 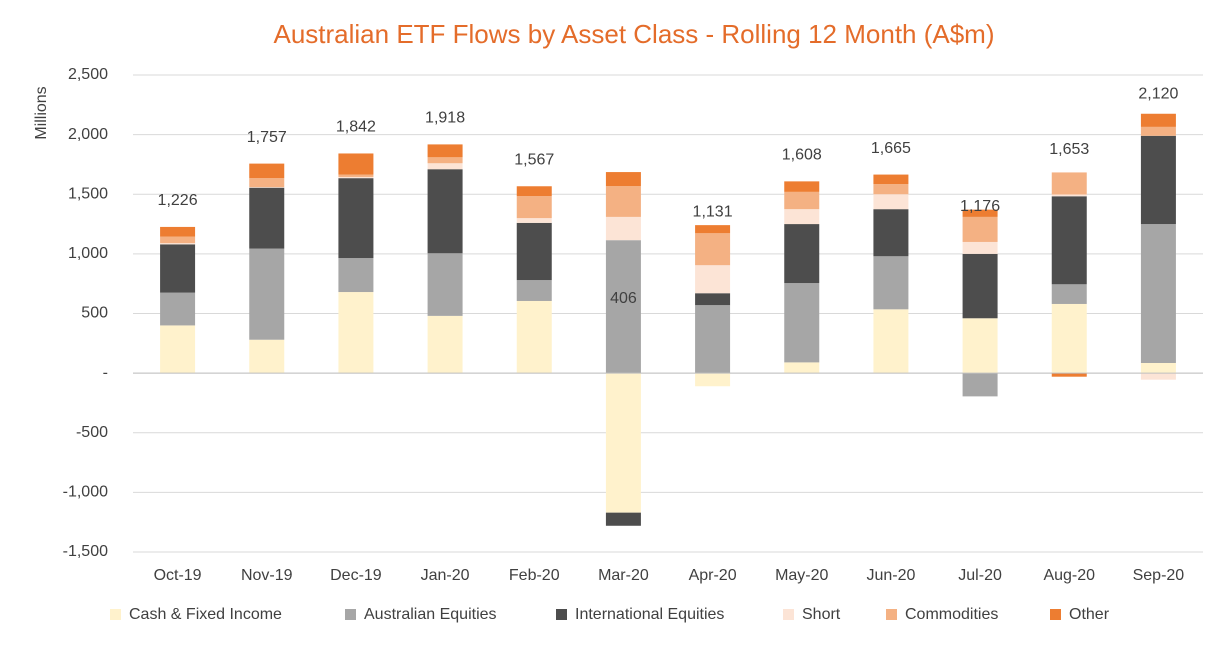 I want to click on x-tick-label: Nov-19, so click(x=267, y=575).